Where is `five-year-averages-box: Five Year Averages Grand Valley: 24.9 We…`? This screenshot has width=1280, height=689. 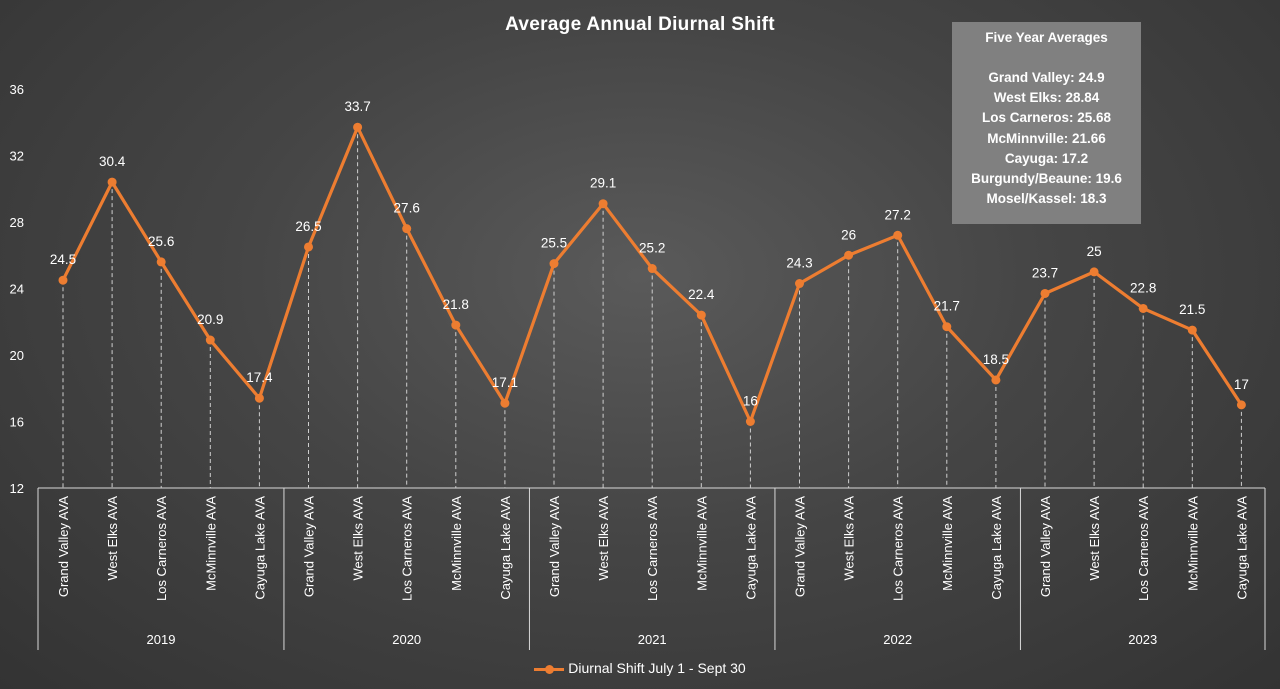
five-year-averages-box: Five Year Averages Grand Valley: 24.9 We… is located at coordinates (1046, 123).